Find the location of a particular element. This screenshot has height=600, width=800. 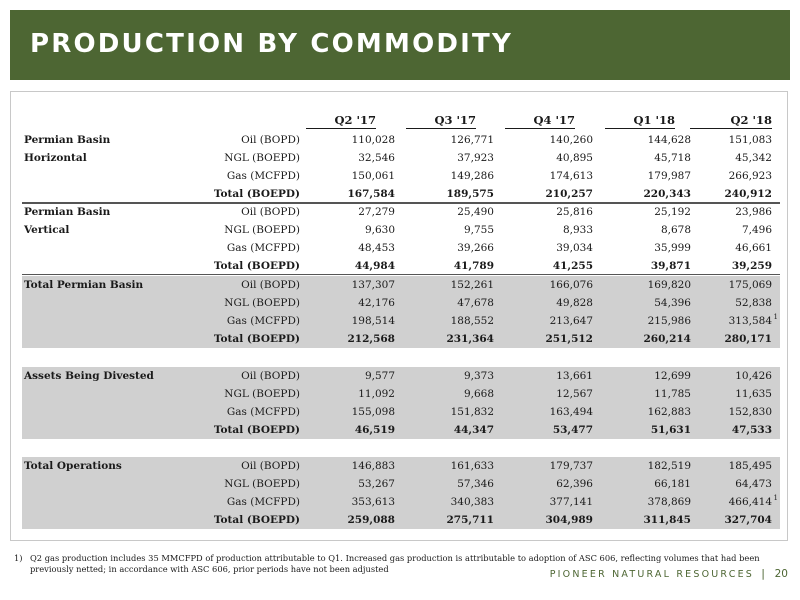

value-cell: 137,307 is located at coordinates (373, 285).